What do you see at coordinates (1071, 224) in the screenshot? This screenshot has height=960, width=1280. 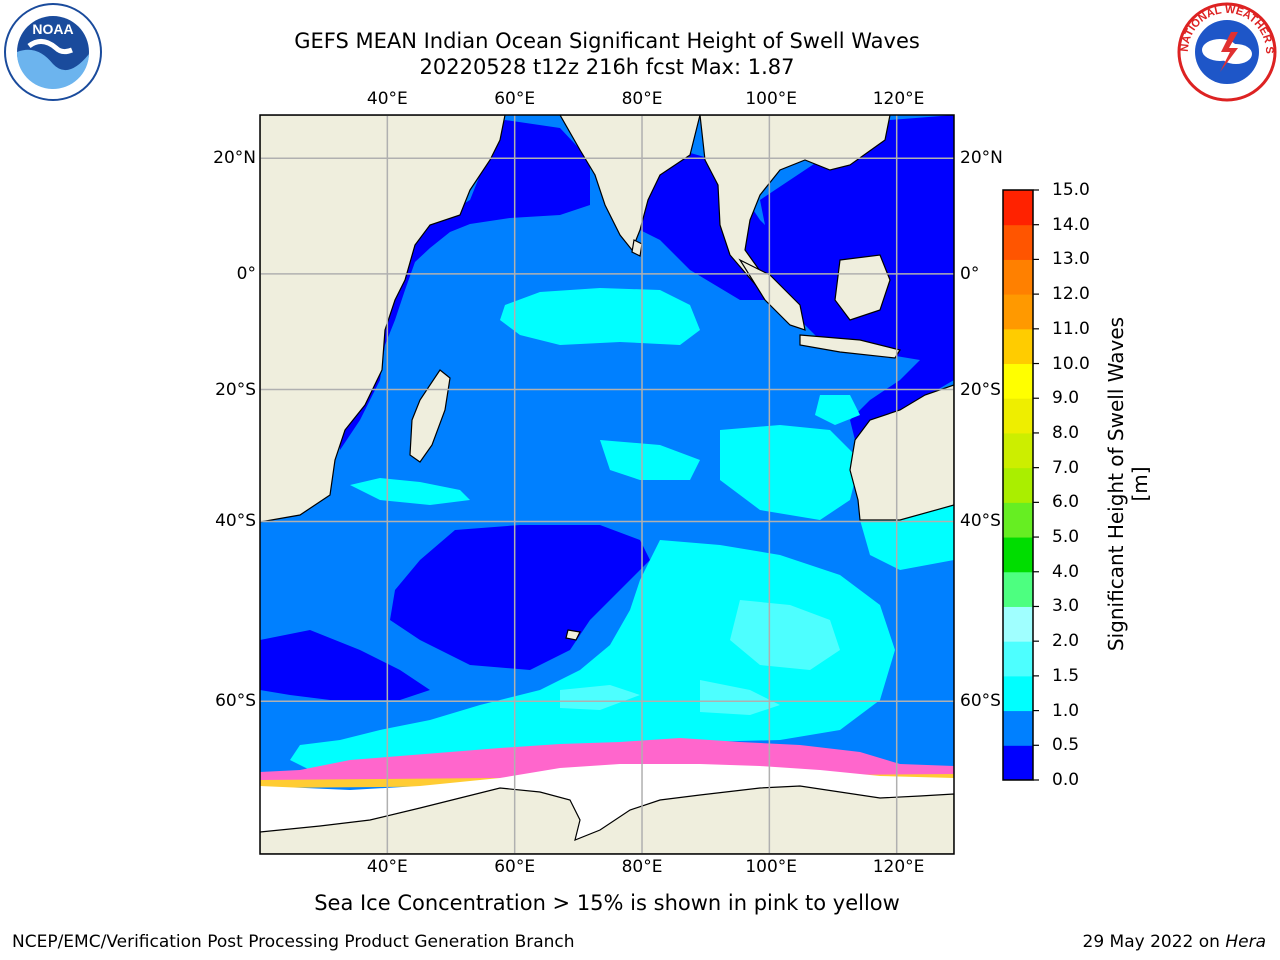 I see `colorbar-tick-label: 14.0` at bounding box center [1071, 224].